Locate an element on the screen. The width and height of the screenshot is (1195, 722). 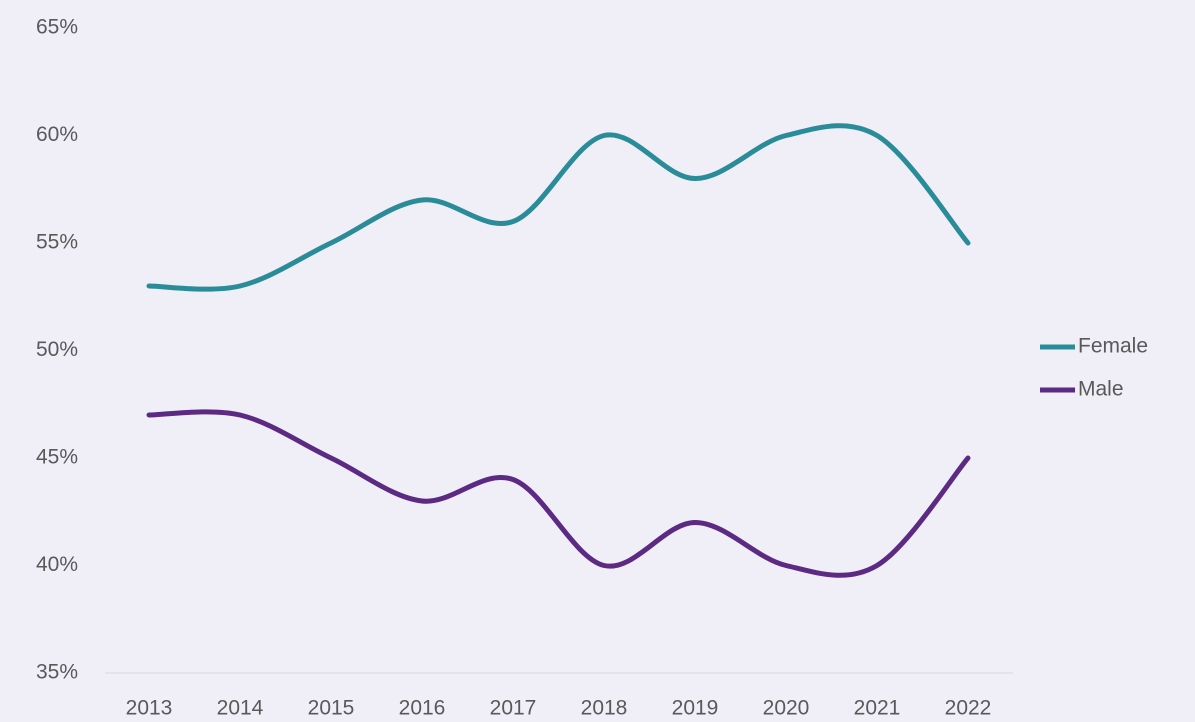
y-tick-label: 45% is located at coordinates (57, 457).